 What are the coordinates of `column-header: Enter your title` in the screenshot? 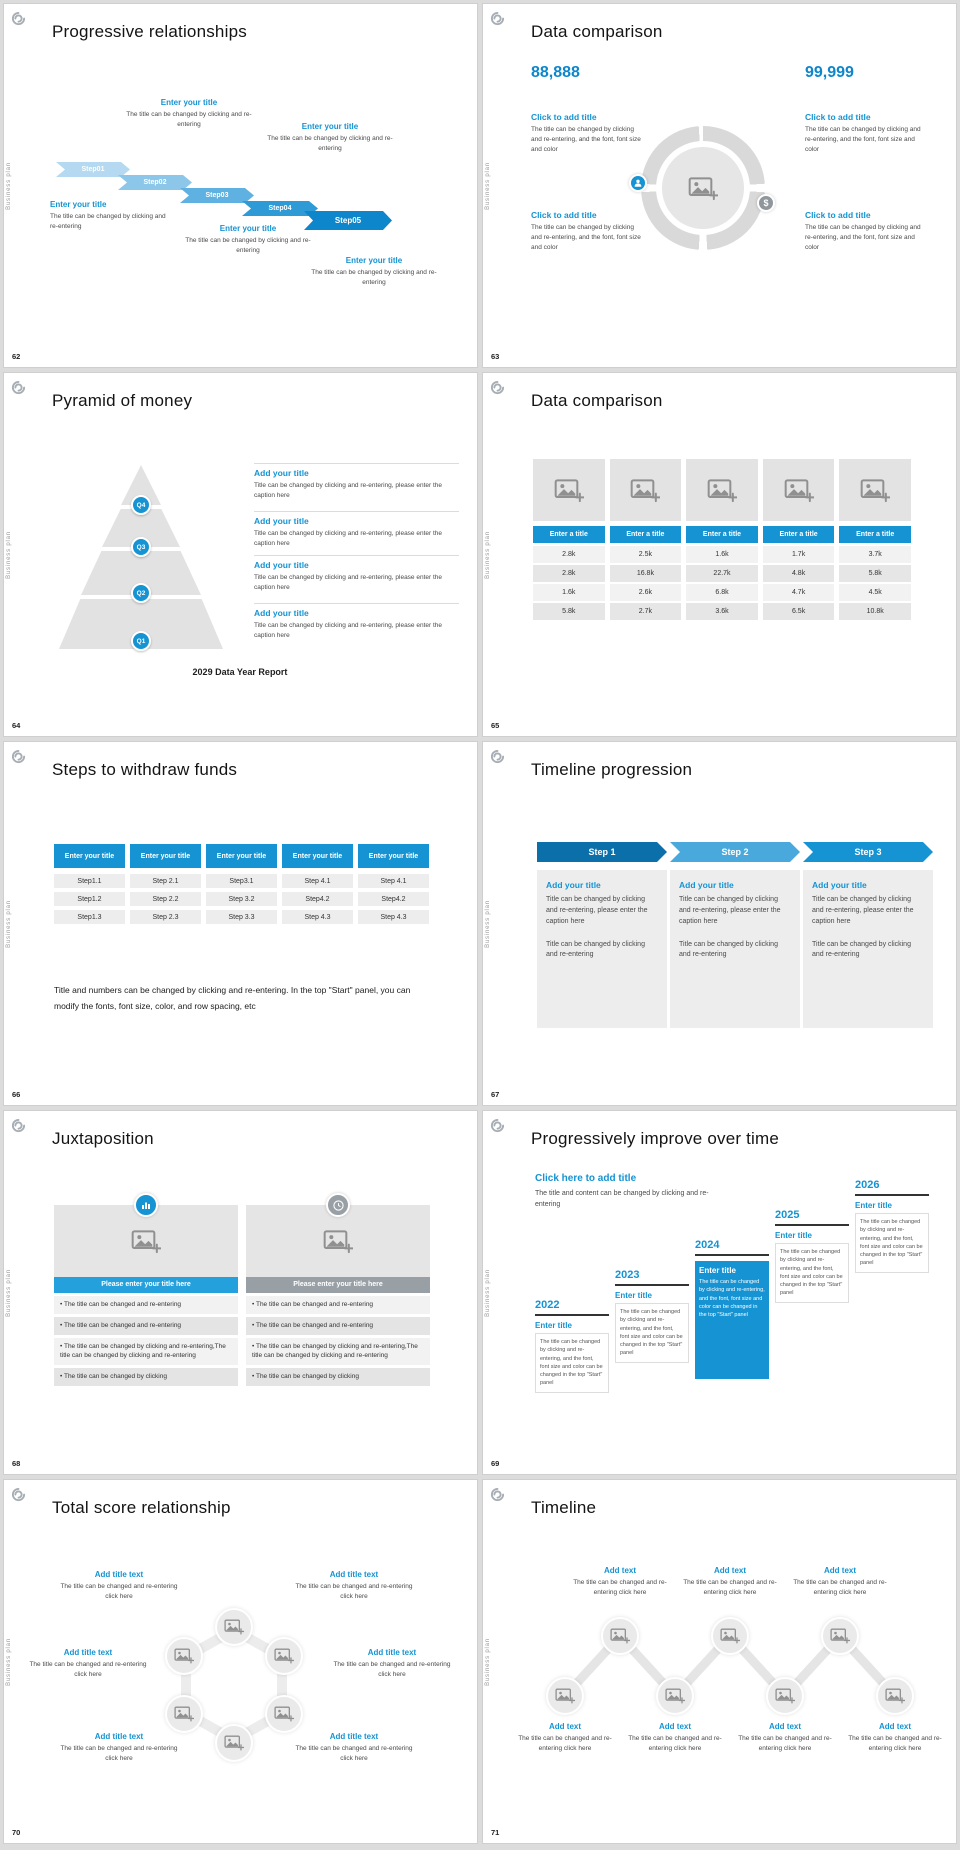 It's located at (317, 856).